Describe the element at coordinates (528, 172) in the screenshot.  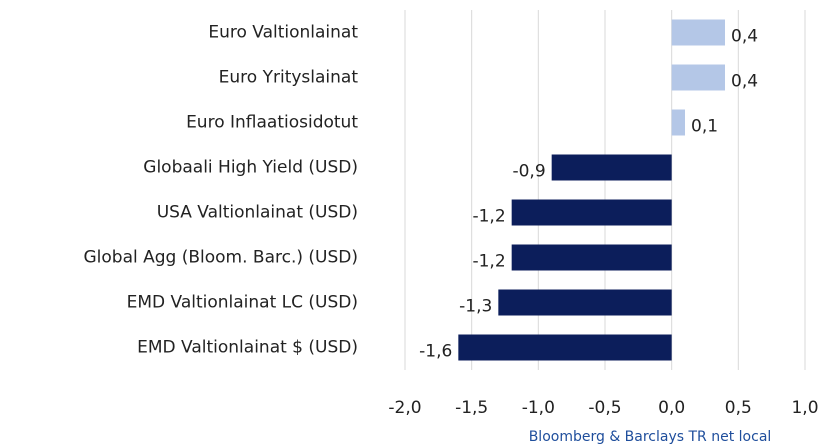
I see `value-label: -0,9` at that location.